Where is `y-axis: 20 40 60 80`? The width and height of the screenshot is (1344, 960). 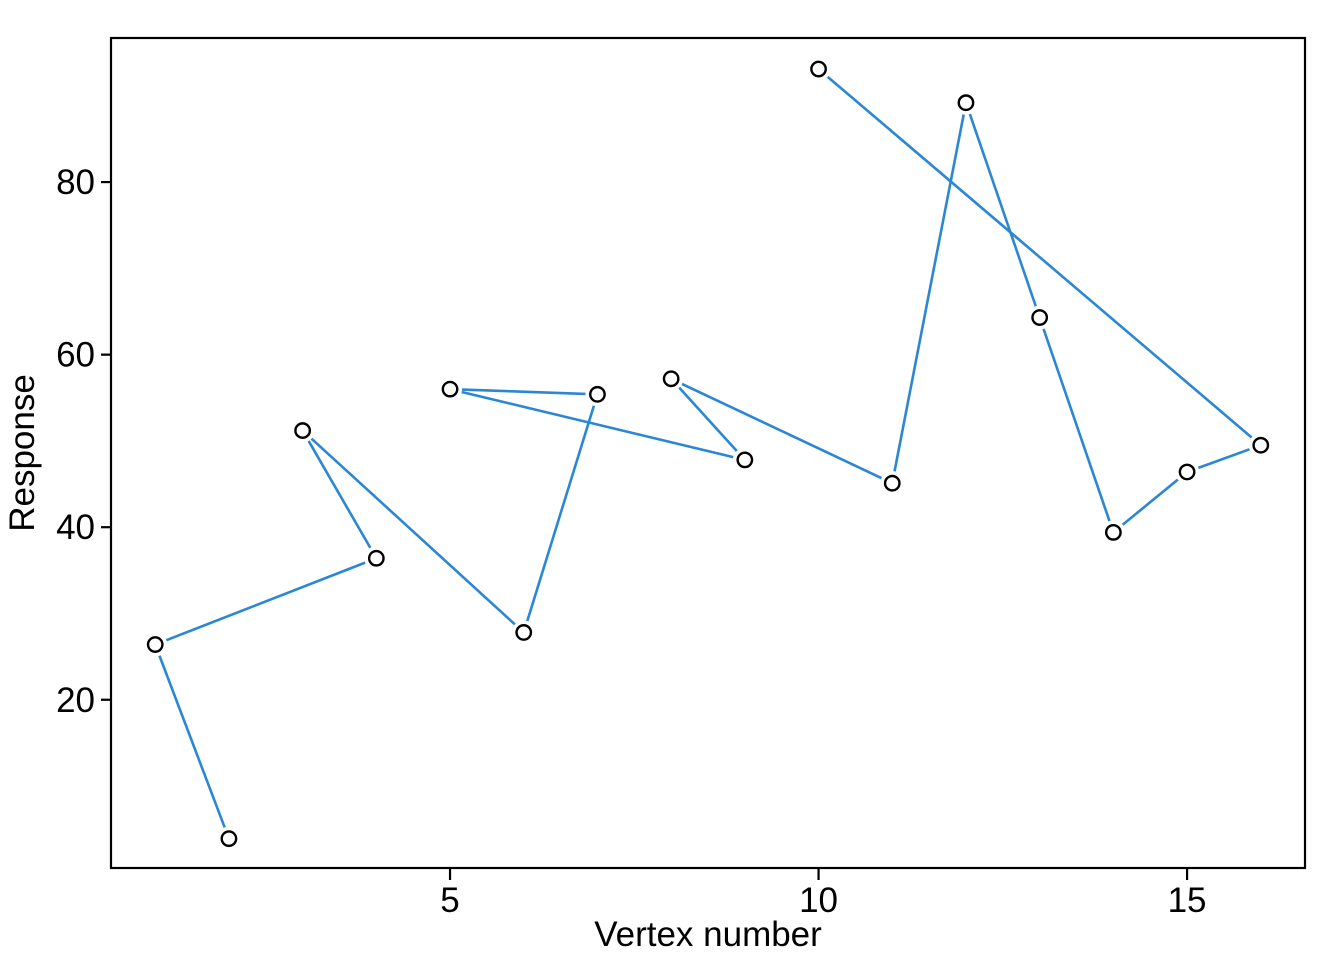
y-axis: 20 40 60 80 is located at coordinates (83, 441).